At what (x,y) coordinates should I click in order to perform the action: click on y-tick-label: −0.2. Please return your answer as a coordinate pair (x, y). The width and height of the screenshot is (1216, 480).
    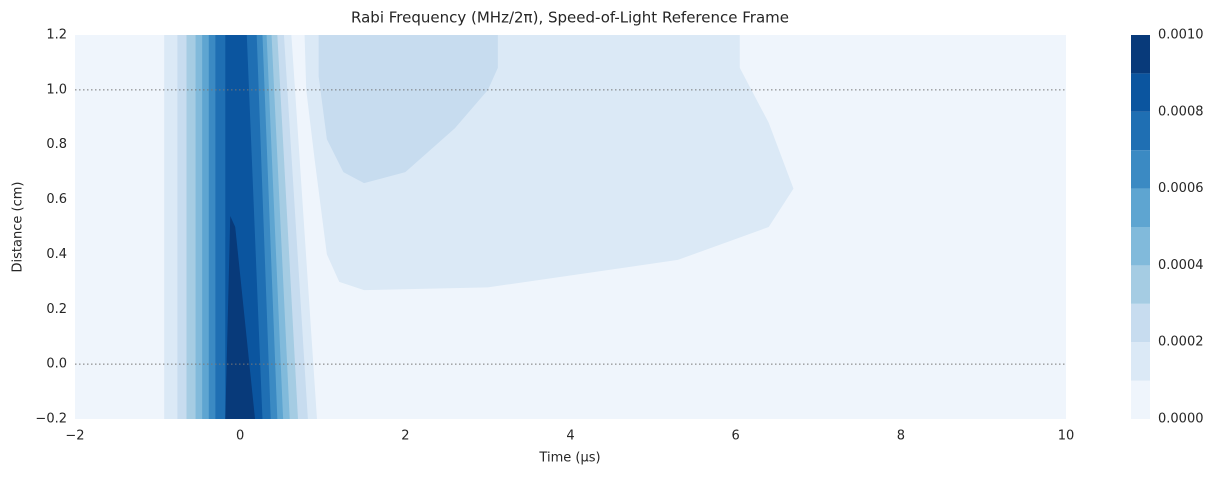
    Looking at the image, I should click on (51, 419).